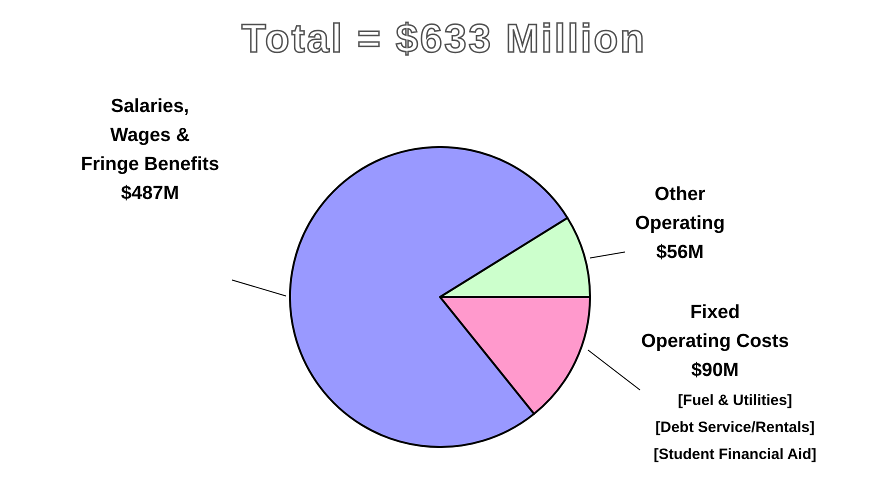  Describe the element at coordinates (680, 209) in the screenshot. I see `slice-label: Other Operating` at that location.